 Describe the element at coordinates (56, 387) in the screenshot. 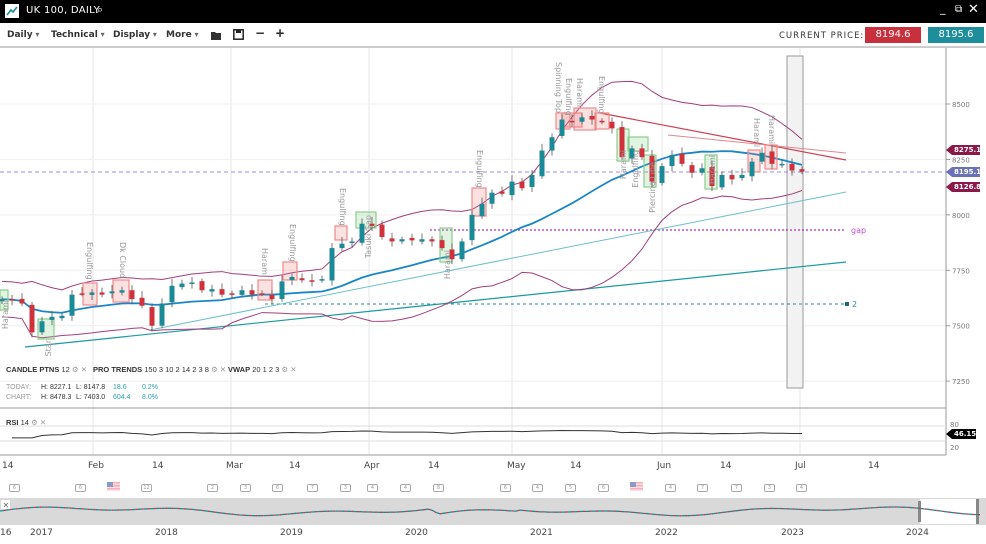

I see `stat-high: H: 8227.1` at that location.